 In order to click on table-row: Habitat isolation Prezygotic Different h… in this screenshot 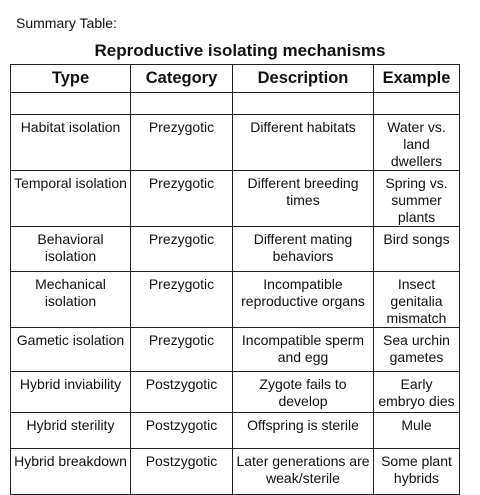, I will do `click(235, 142)`.